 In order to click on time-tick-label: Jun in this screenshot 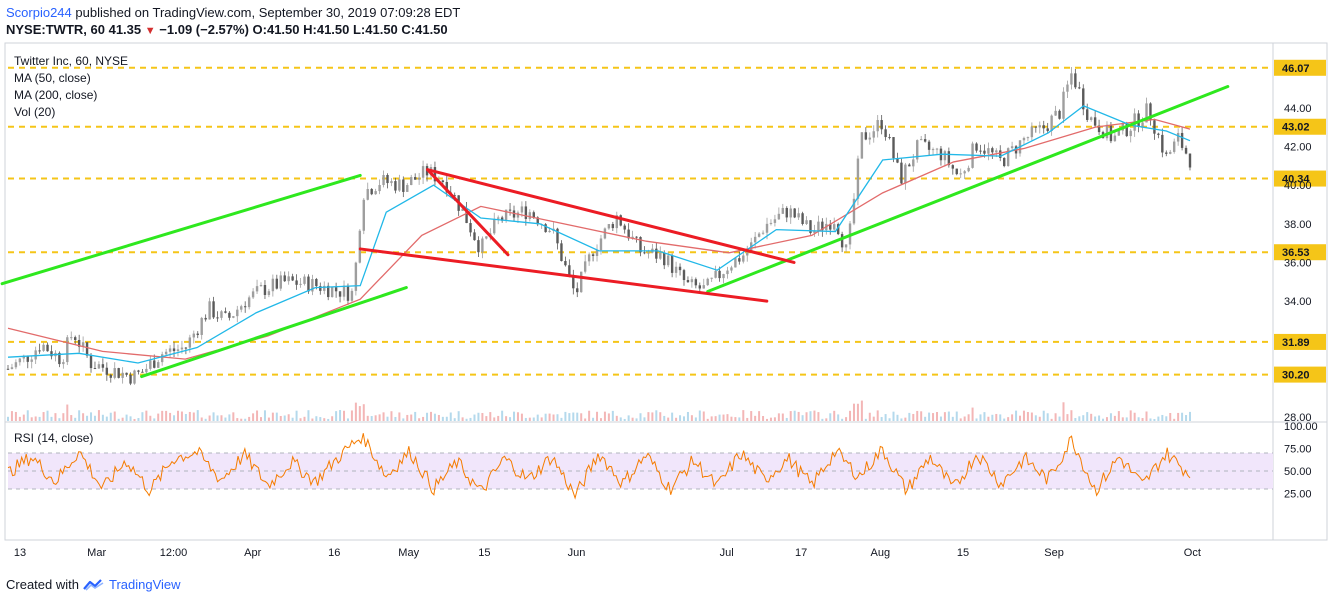, I will do `click(577, 553)`.